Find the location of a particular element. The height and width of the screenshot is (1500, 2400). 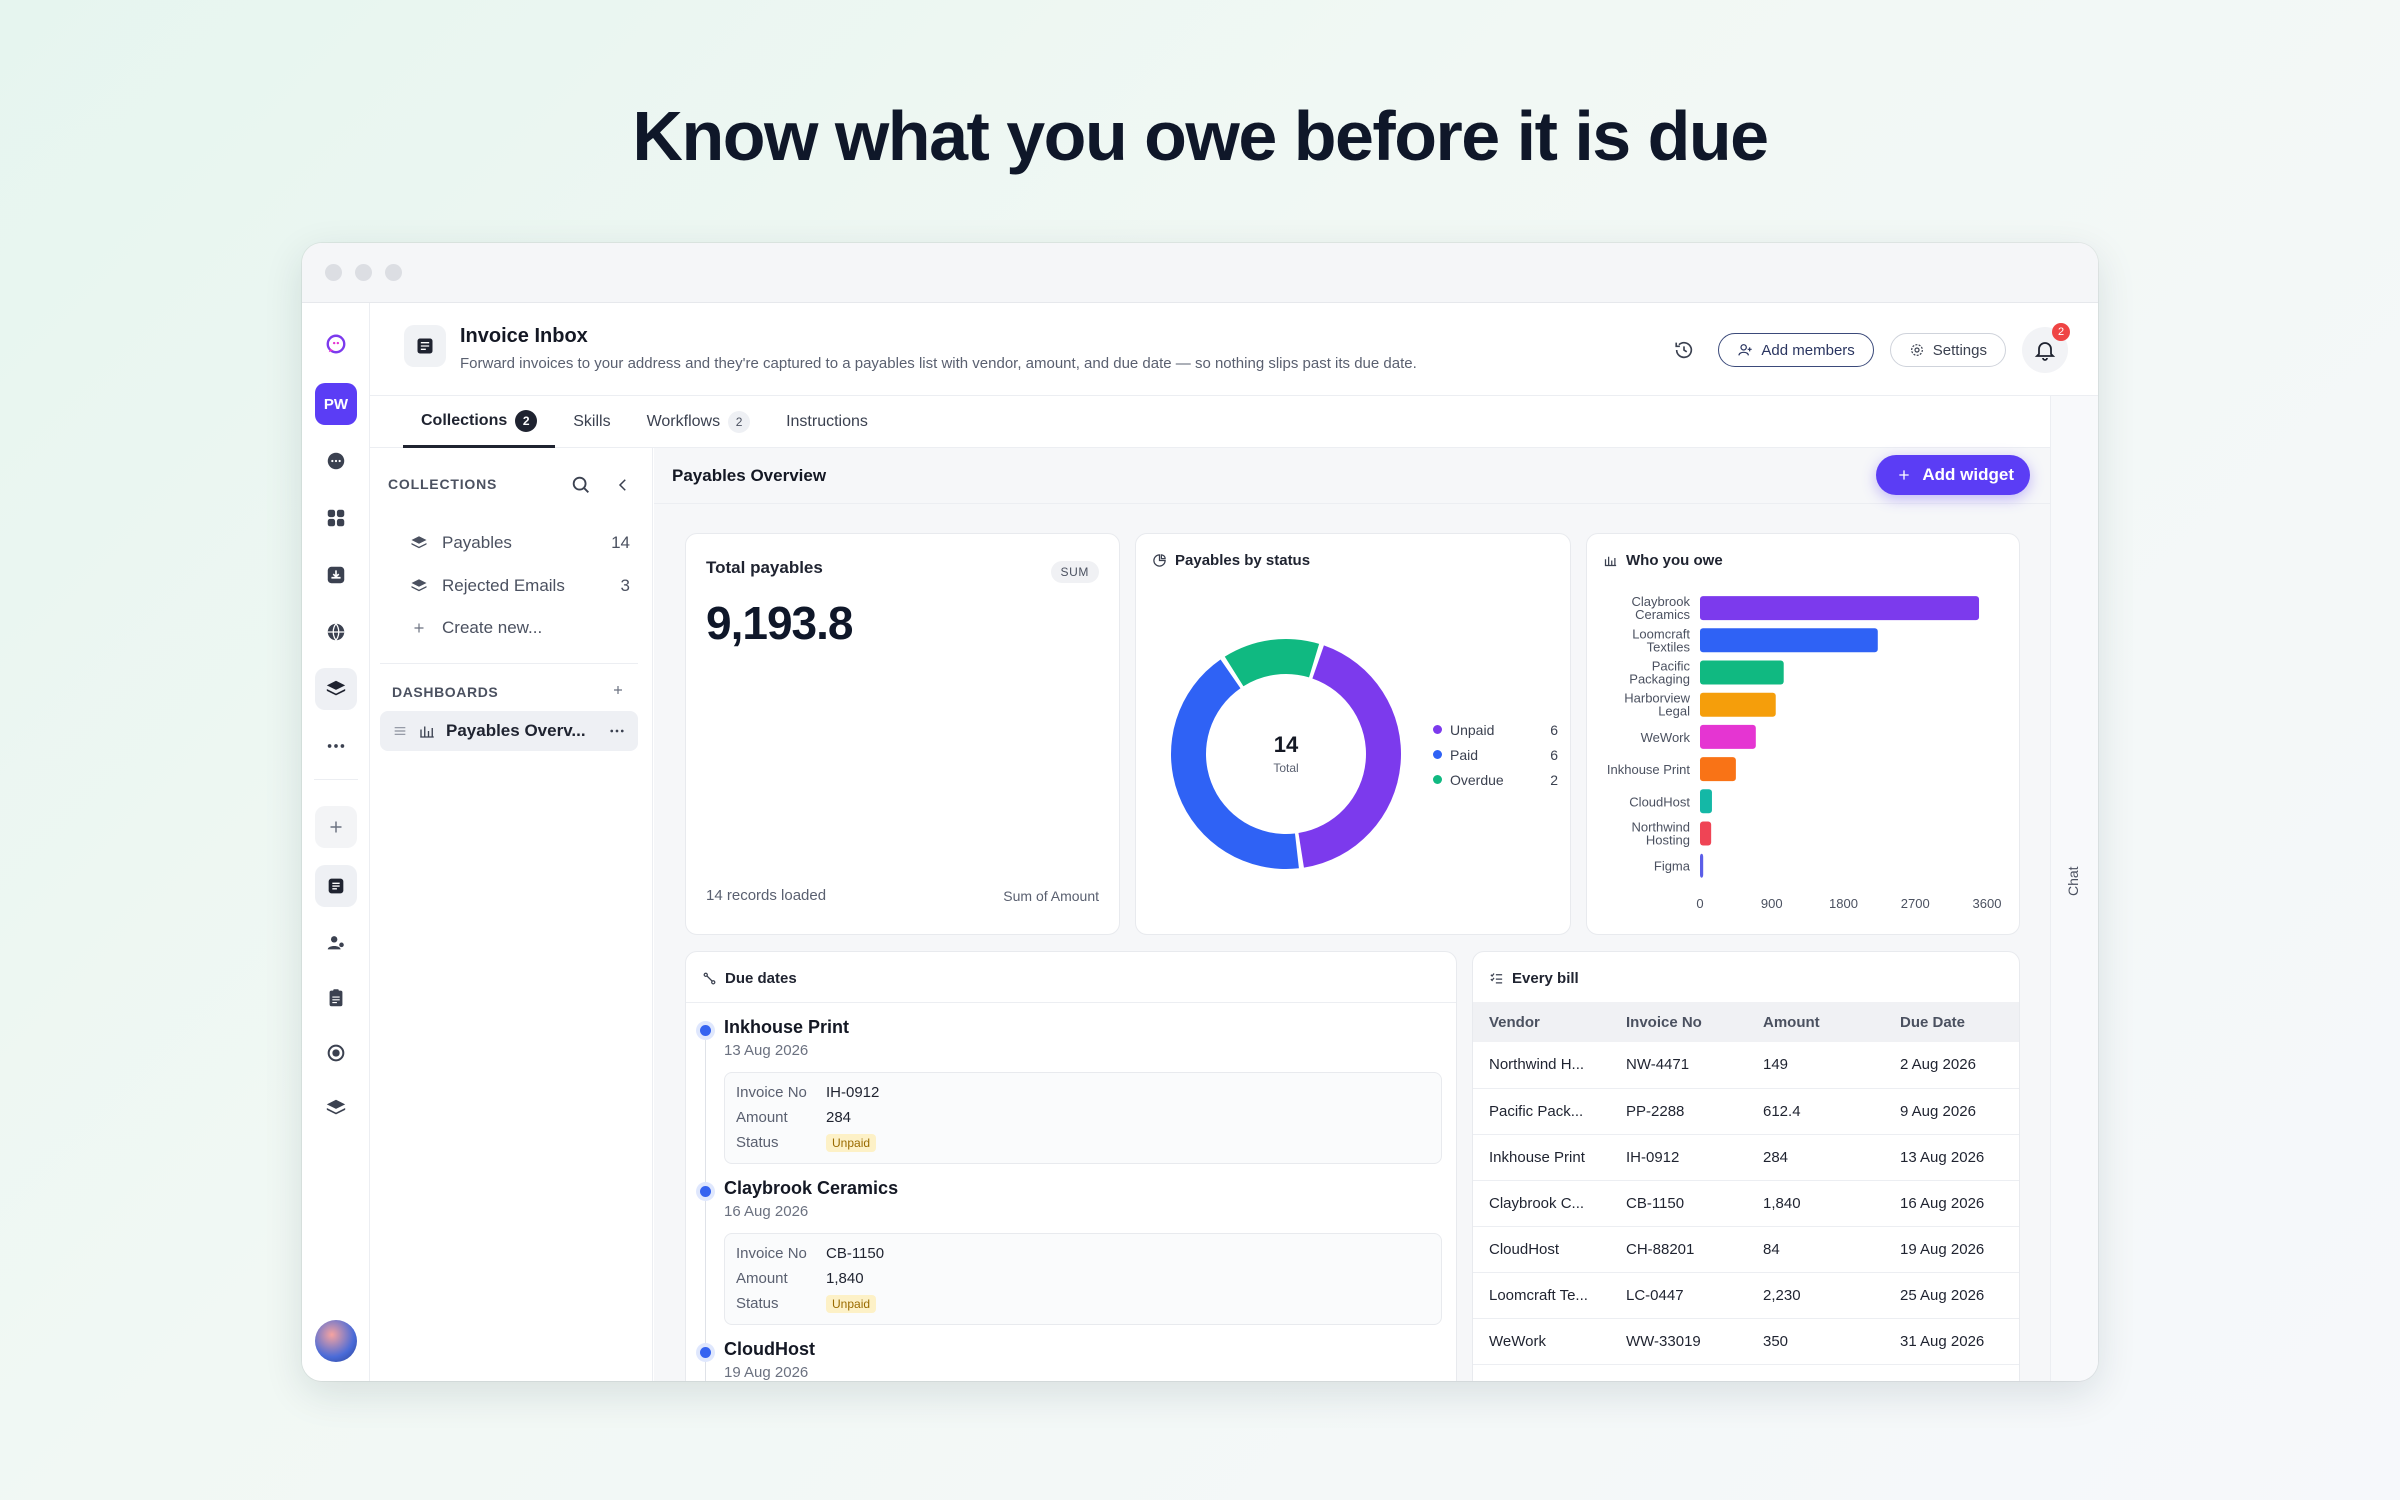

table-header-row: Vendor Invoice No Amount Due Date is located at coordinates (1746, 1022).